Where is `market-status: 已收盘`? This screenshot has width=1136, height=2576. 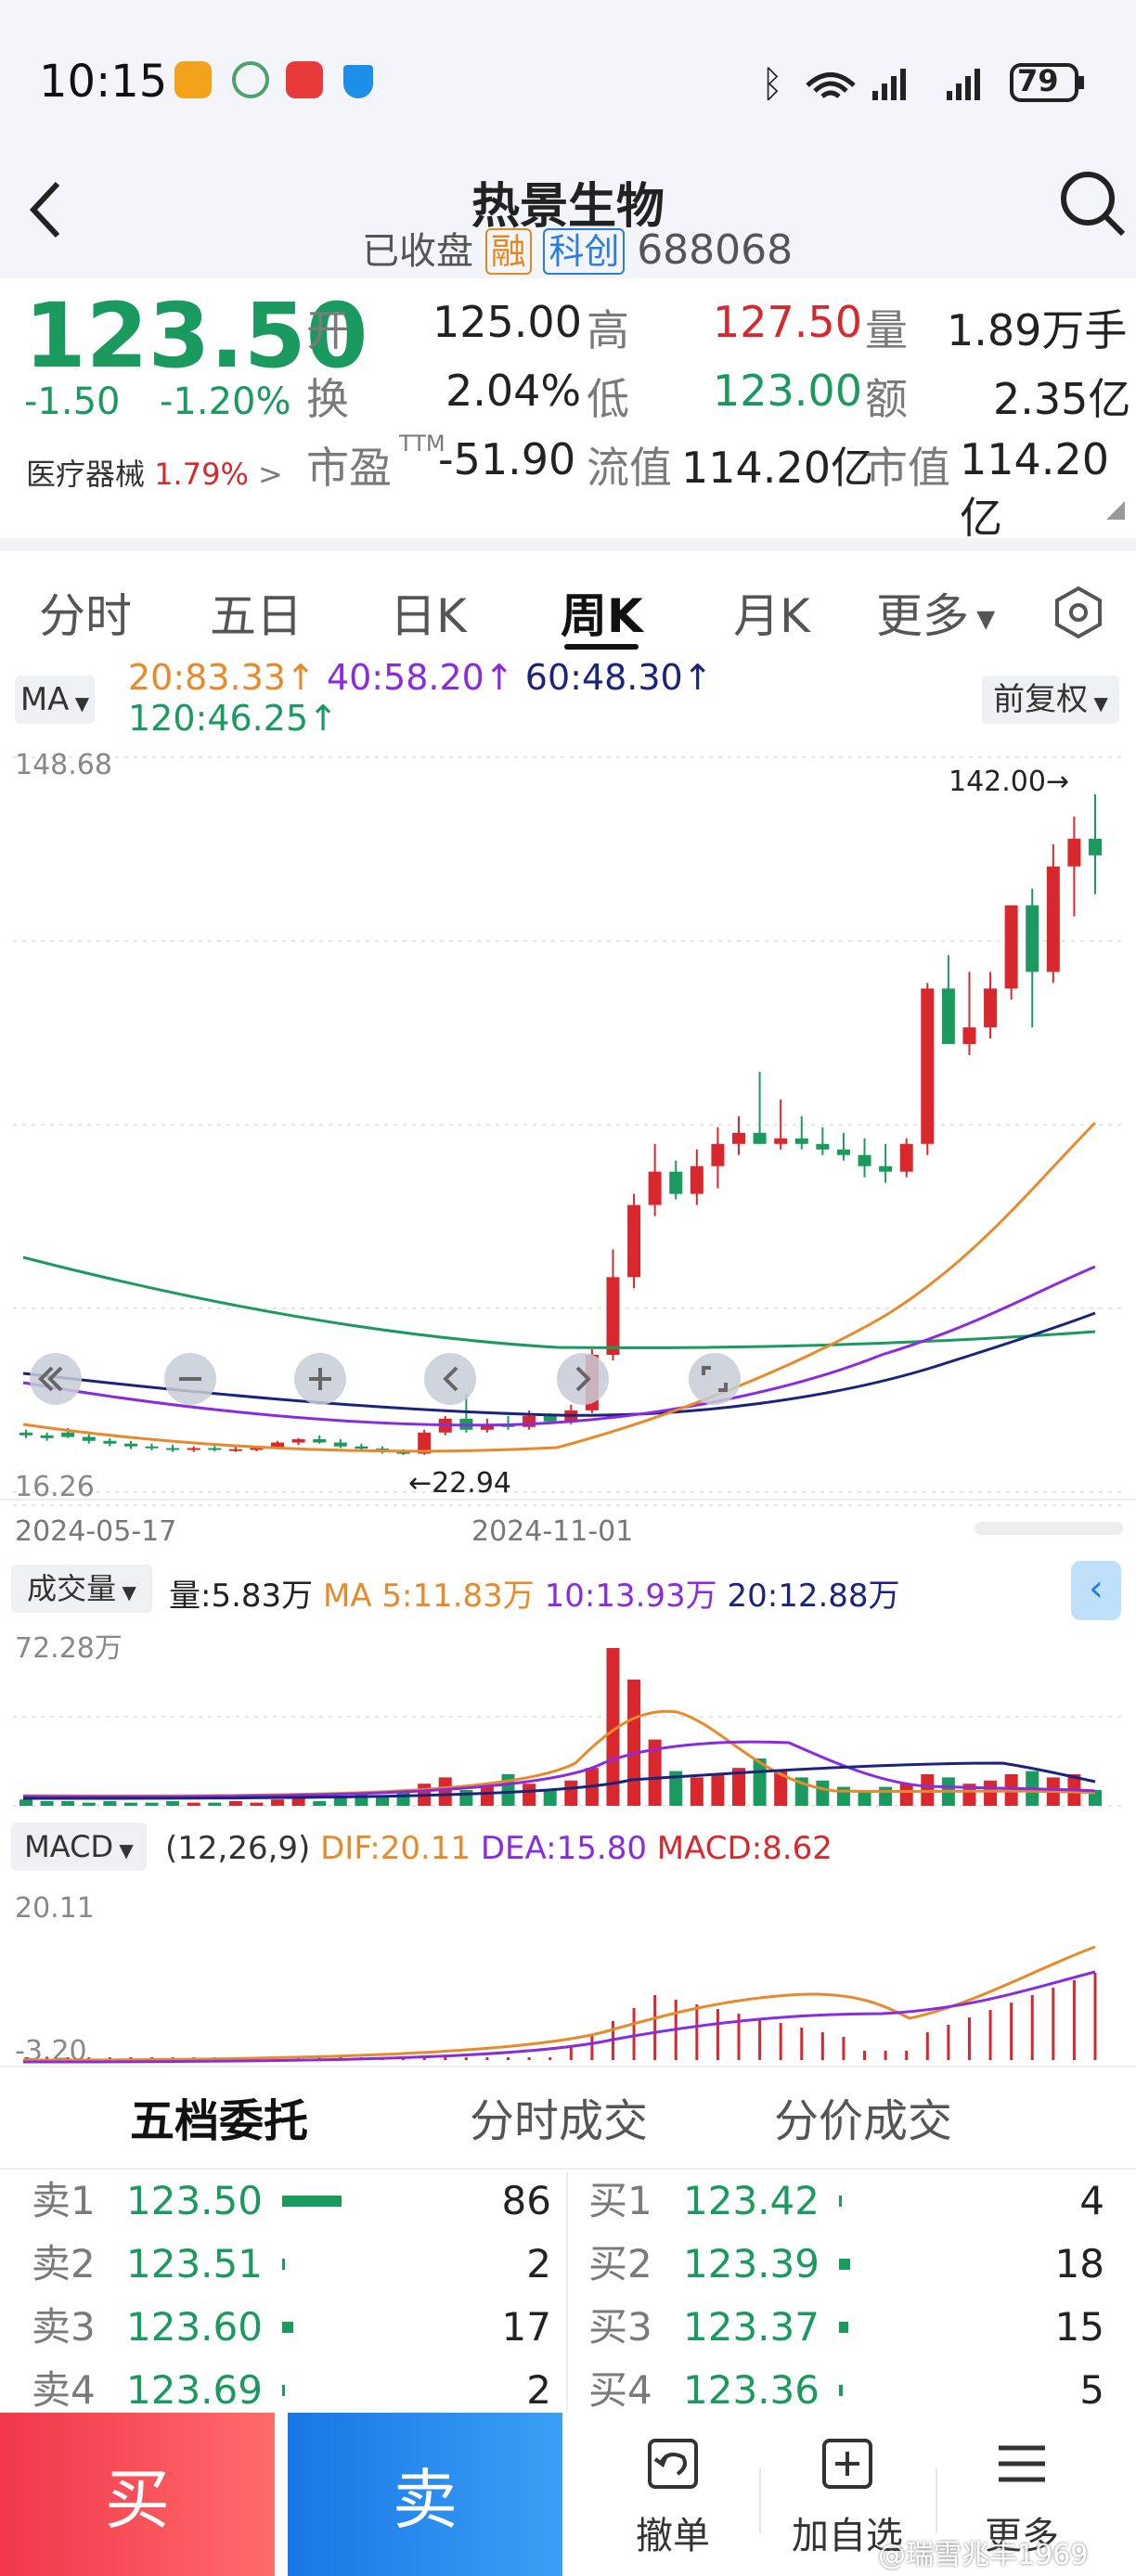
market-status: 已收盘 is located at coordinates (417, 251).